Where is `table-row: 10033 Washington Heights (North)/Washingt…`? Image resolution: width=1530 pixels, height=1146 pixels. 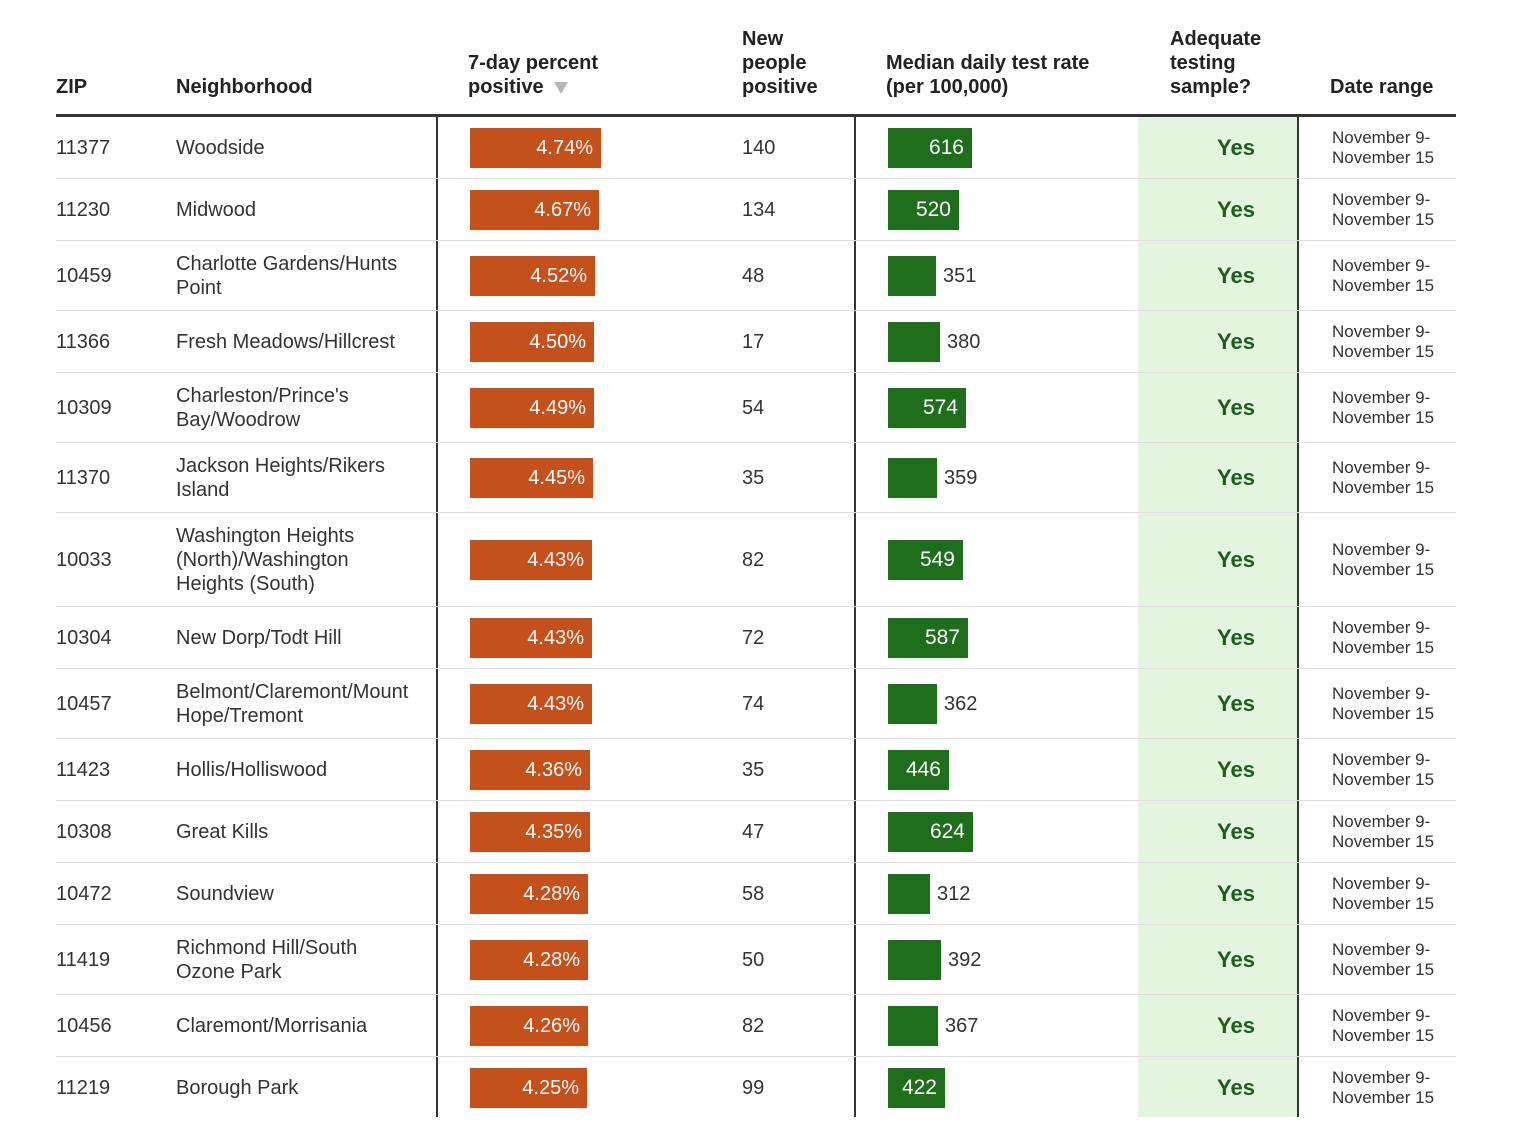 table-row: 10033 Washington Heights (North)/Washingt… is located at coordinates (756, 560).